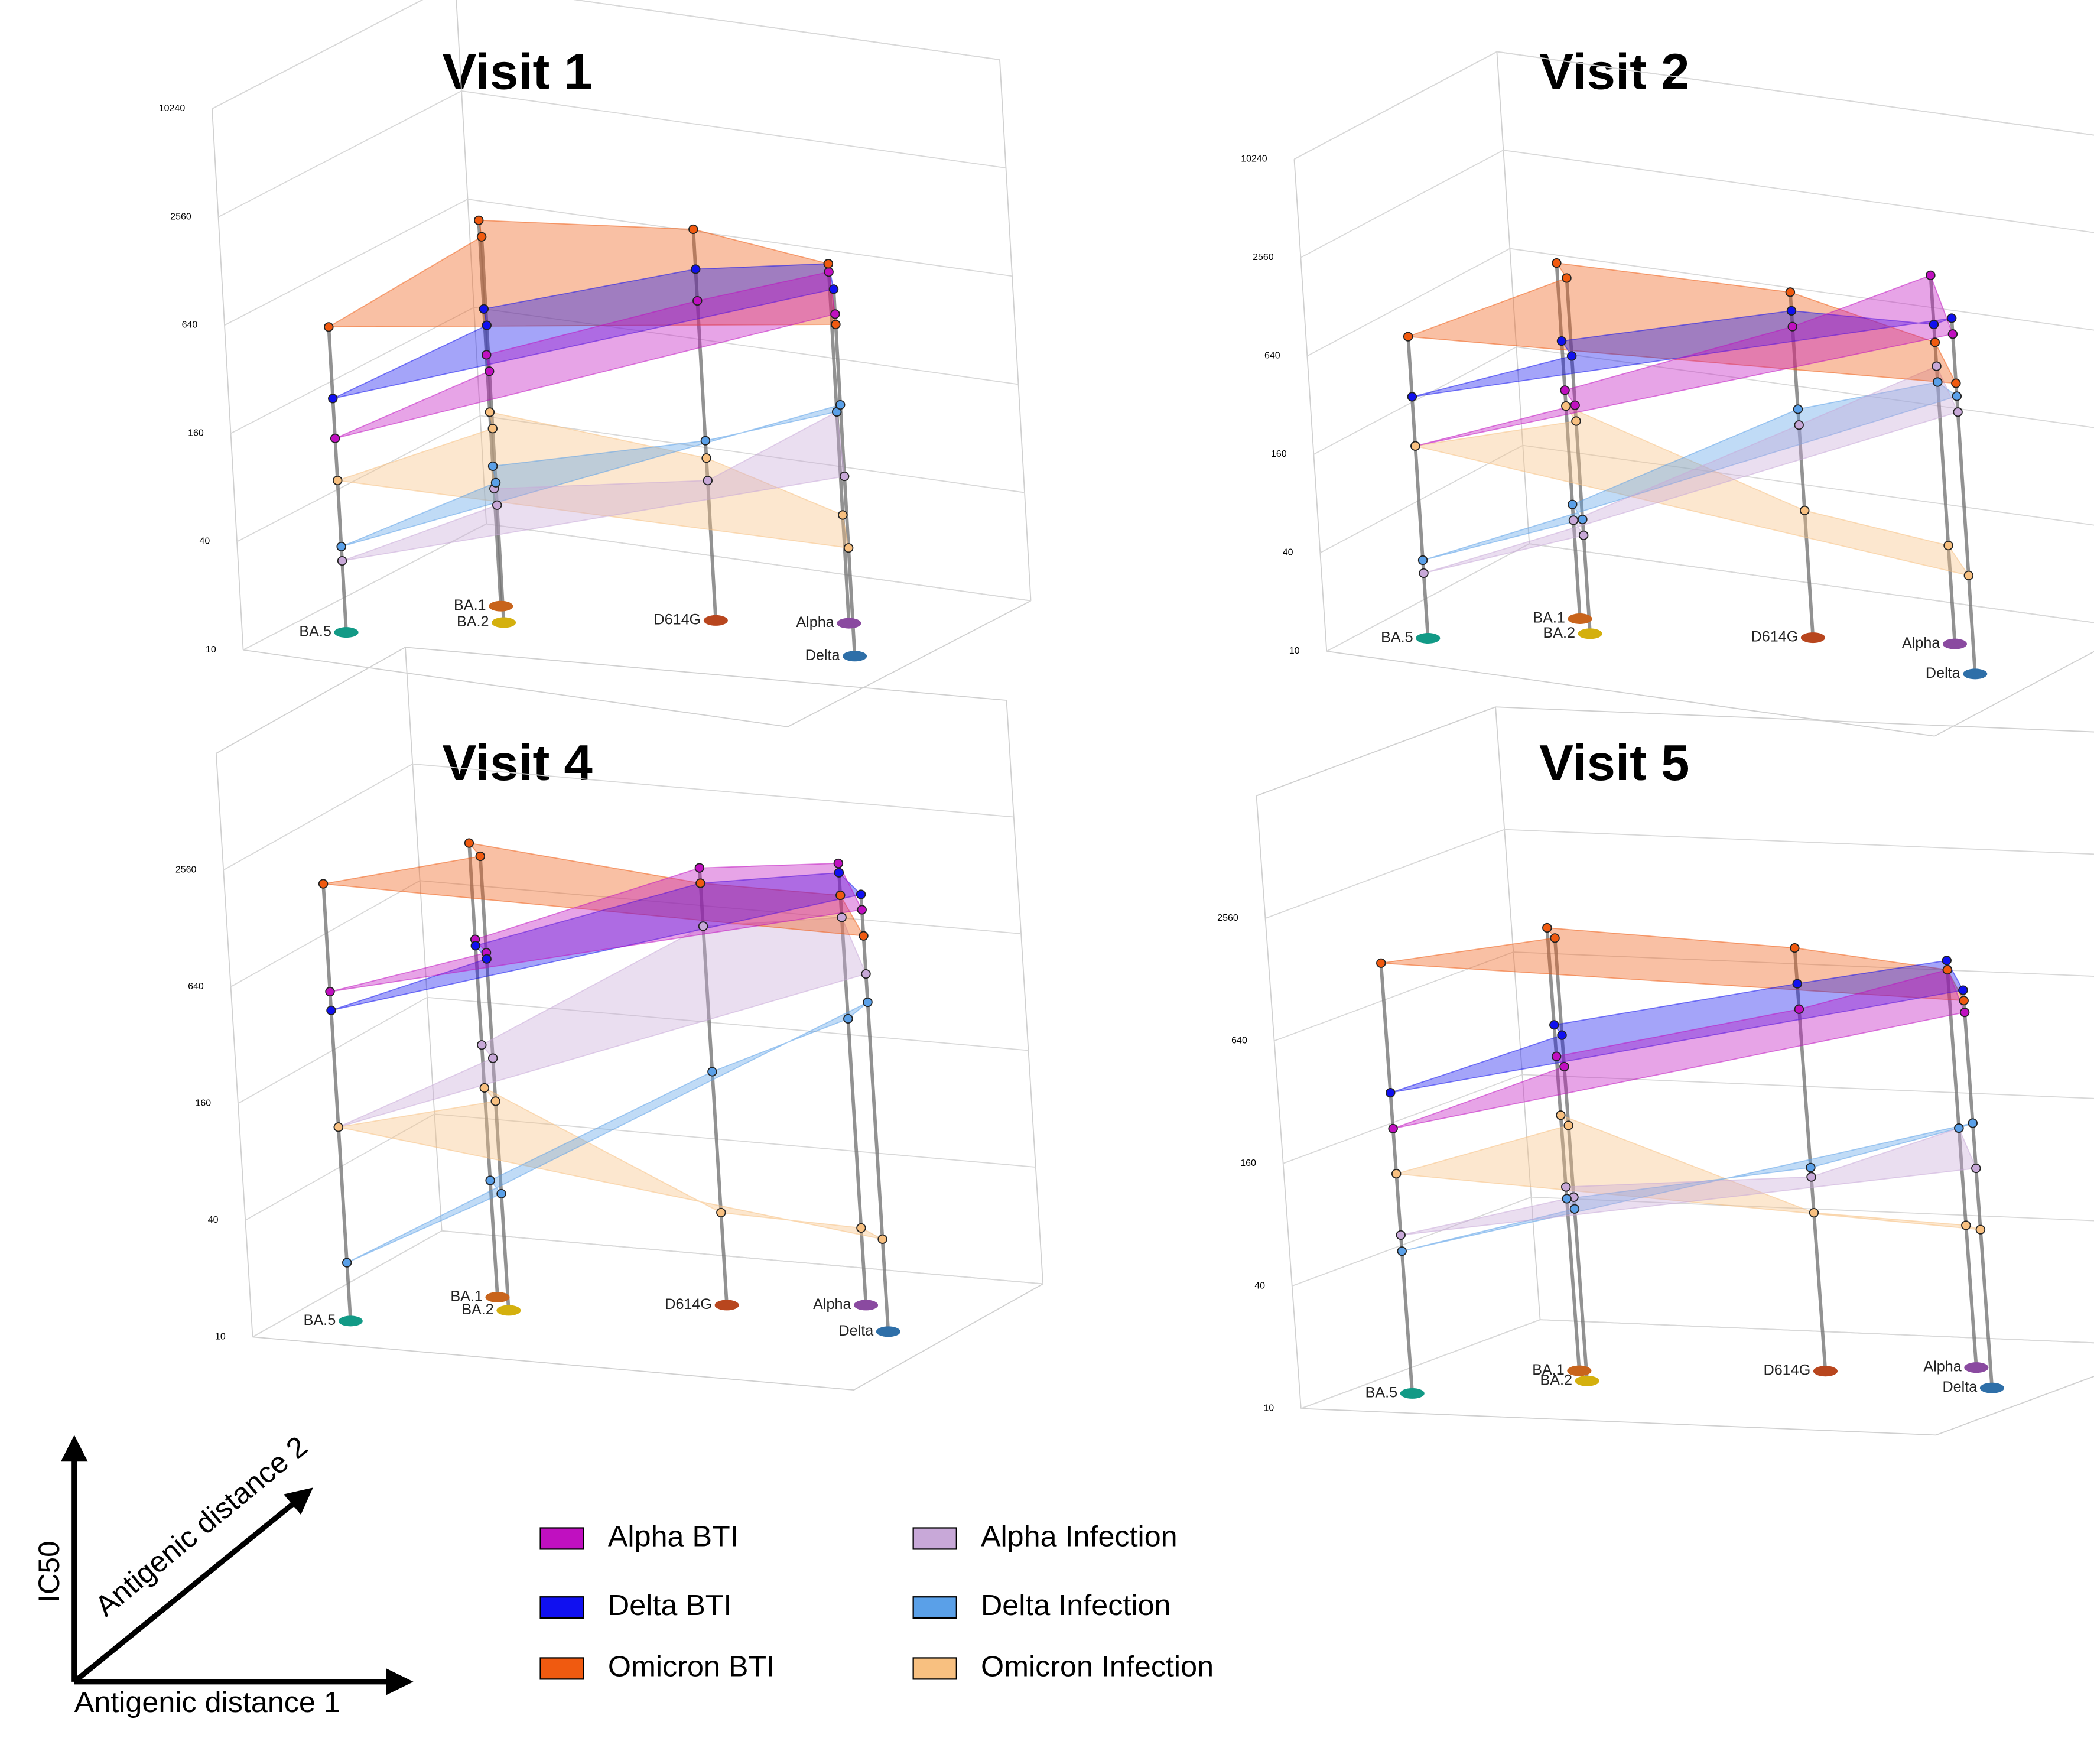  Describe the element at coordinates (1097, 1666) in the screenshot. I see `legend-label: Omicron Infection` at that location.